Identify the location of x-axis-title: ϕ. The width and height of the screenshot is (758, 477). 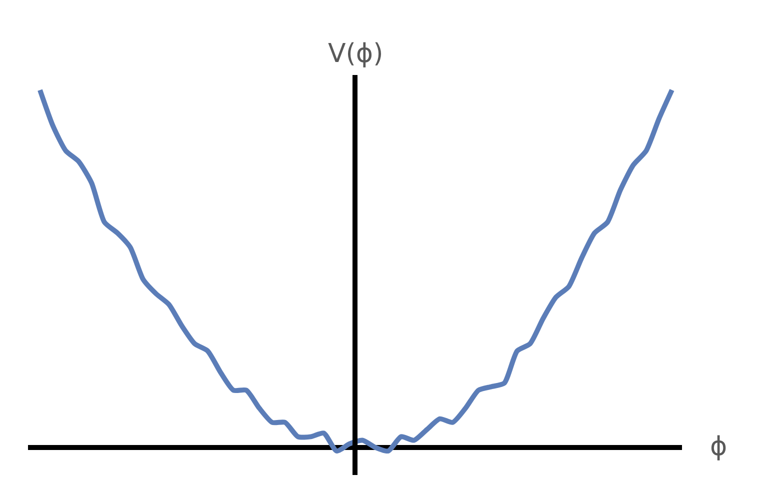
(719, 447).